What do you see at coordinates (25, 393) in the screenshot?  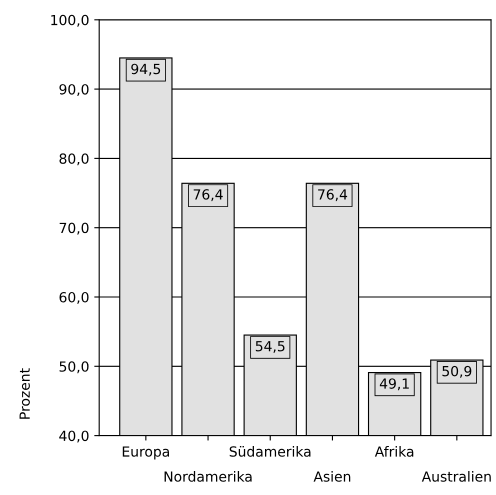 I see `y-axis-title: Prozent` at bounding box center [25, 393].